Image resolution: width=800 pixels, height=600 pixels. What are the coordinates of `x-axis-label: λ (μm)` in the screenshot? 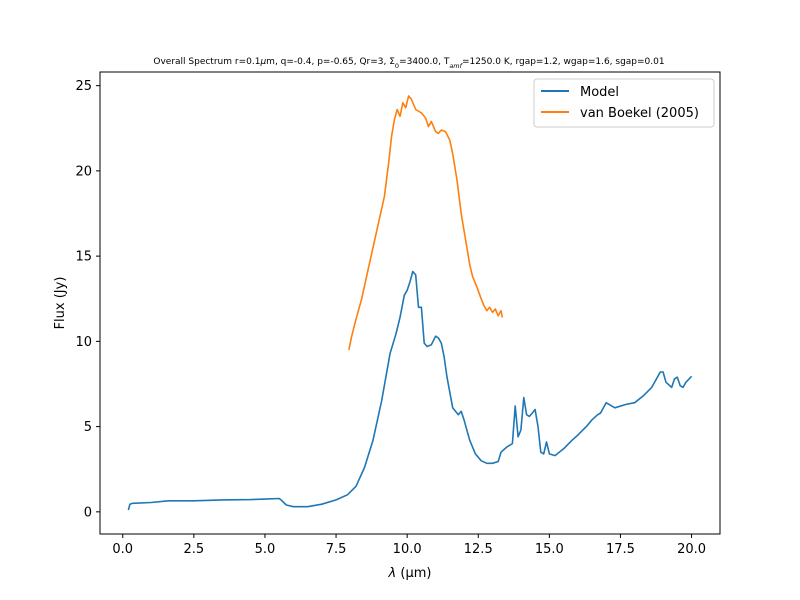 It's located at (410, 573).